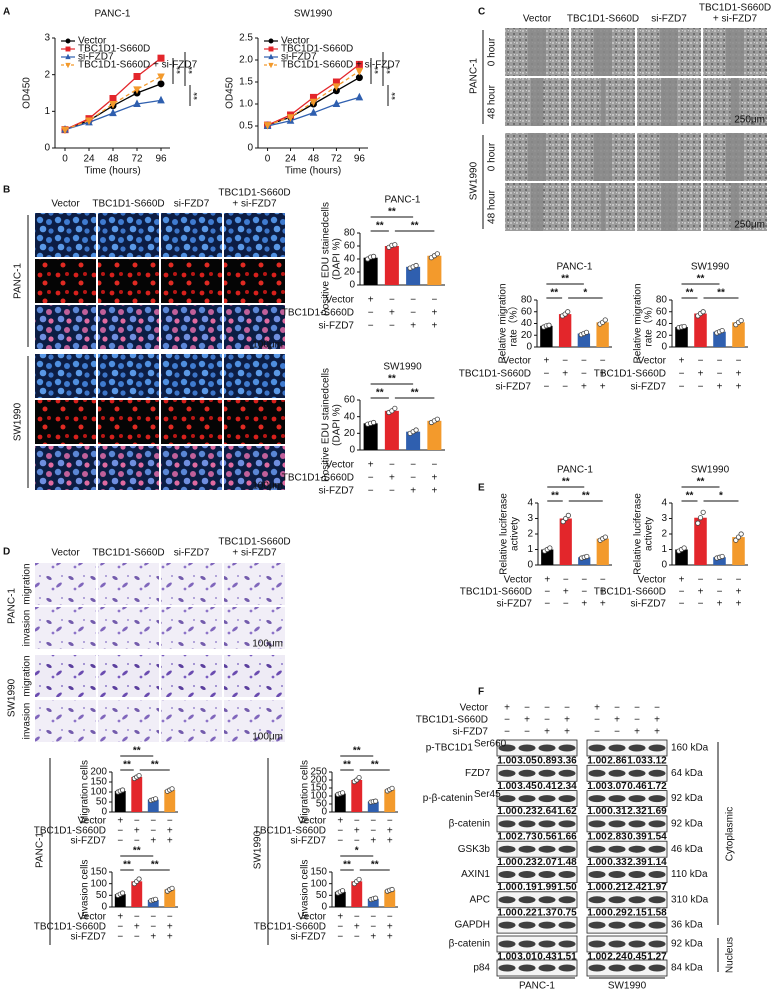 The width and height of the screenshot is (771, 991). I want to click on legend-label: si-FZD7, so click(299, 57).